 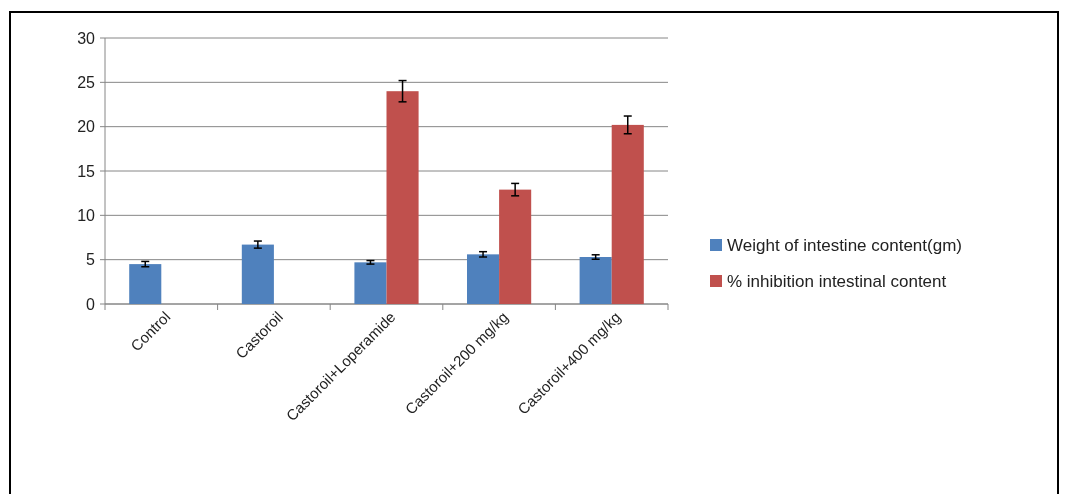 I want to click on legend-label: % inhibition intestinal content, so click(x=837, y=281).